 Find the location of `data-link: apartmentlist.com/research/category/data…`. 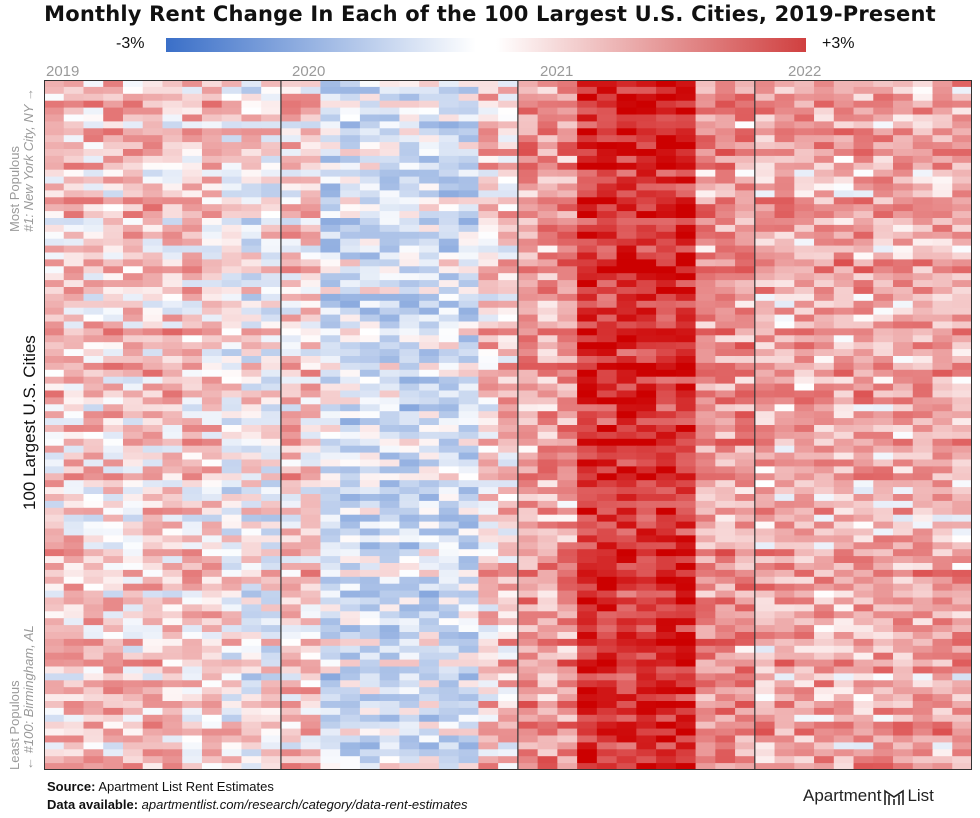

data-link: apartmentlist.com/research/category/data… is located at coordinates (304, 804).